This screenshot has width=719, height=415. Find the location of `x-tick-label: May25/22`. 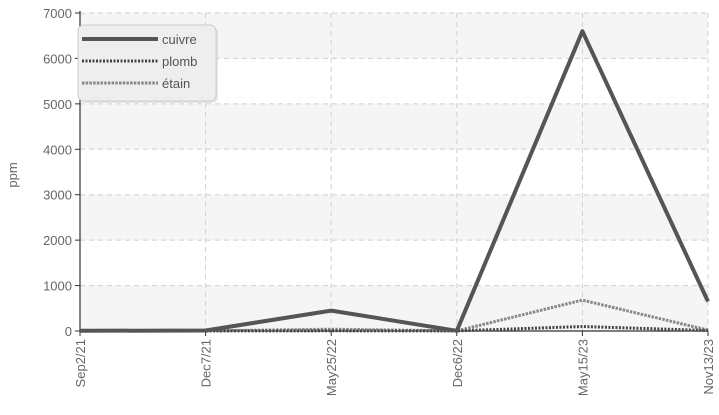

x-tick-label: May25/22 is located at coordinates (331, 367).